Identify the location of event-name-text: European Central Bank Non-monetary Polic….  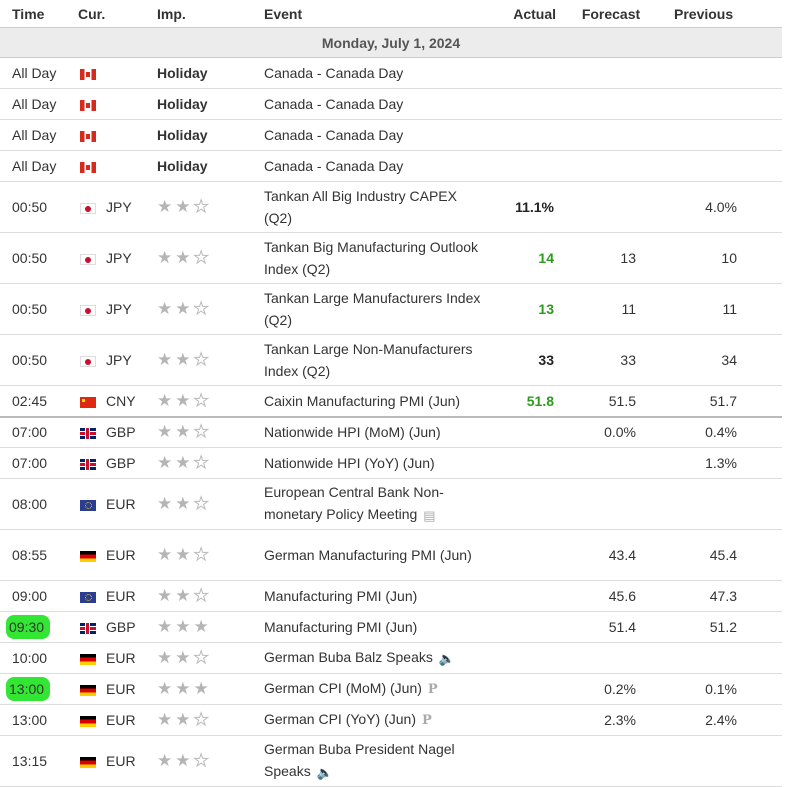
(354, 503).